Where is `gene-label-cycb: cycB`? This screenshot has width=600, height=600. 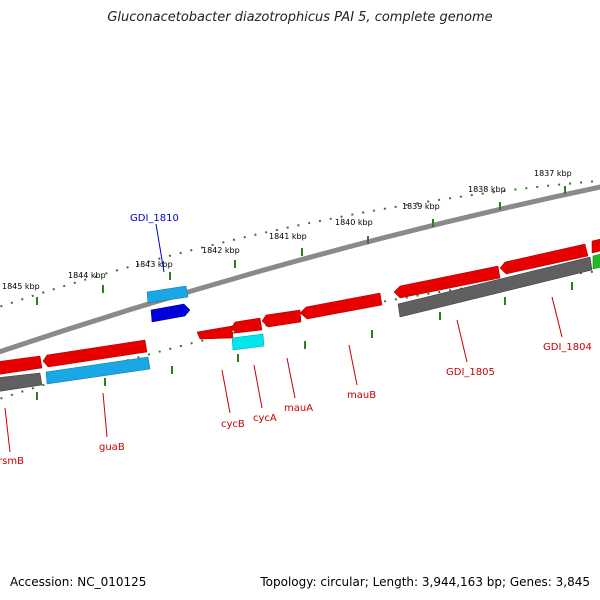 gene-label-cycb: cycB is located at coordinates (233, 424).